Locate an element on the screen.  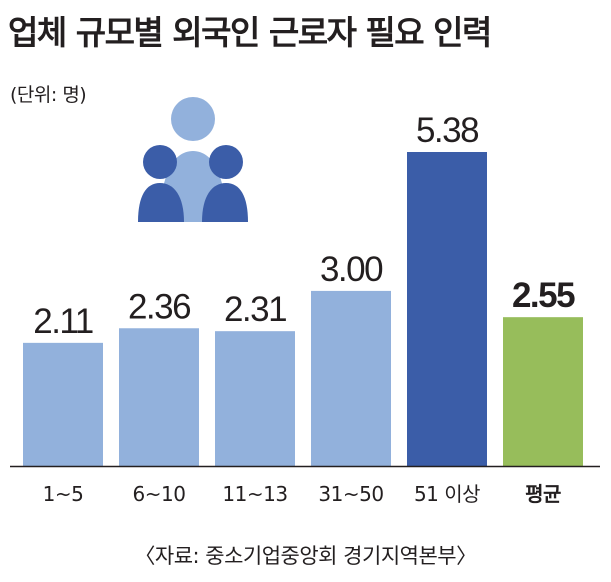
value-label-1: 2.36 is located at coordinates (159, 306).